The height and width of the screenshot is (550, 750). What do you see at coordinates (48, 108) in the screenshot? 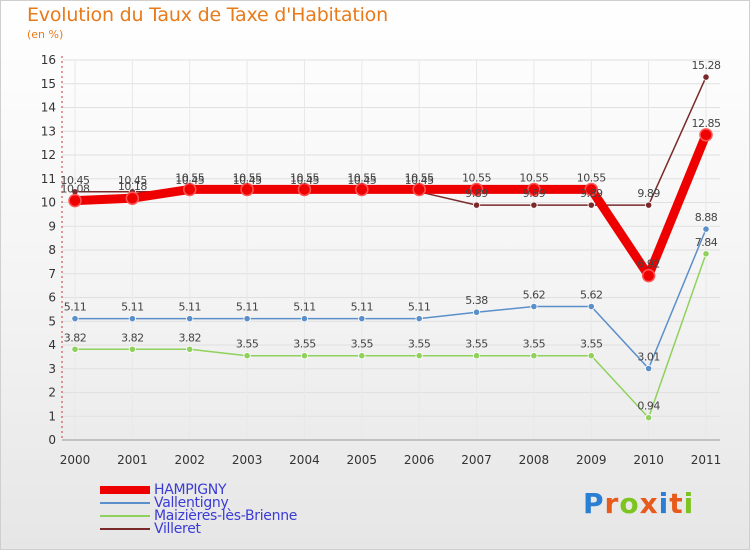
I see `y-tick-label: 14` at bounding box center [48, 108].